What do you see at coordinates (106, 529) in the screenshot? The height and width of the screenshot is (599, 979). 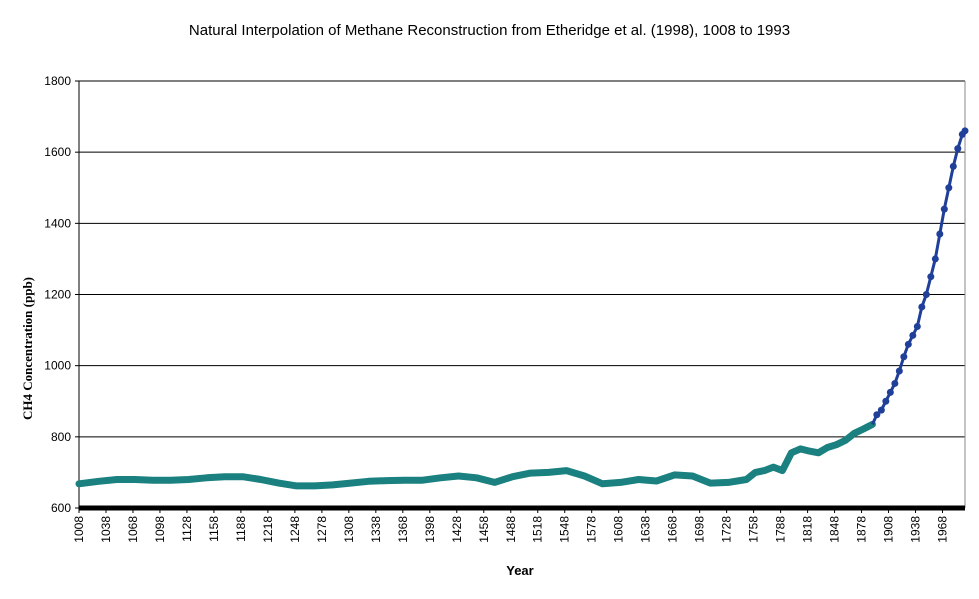 I see `x-tick-label: 1038` at bounding box center [106, 529].